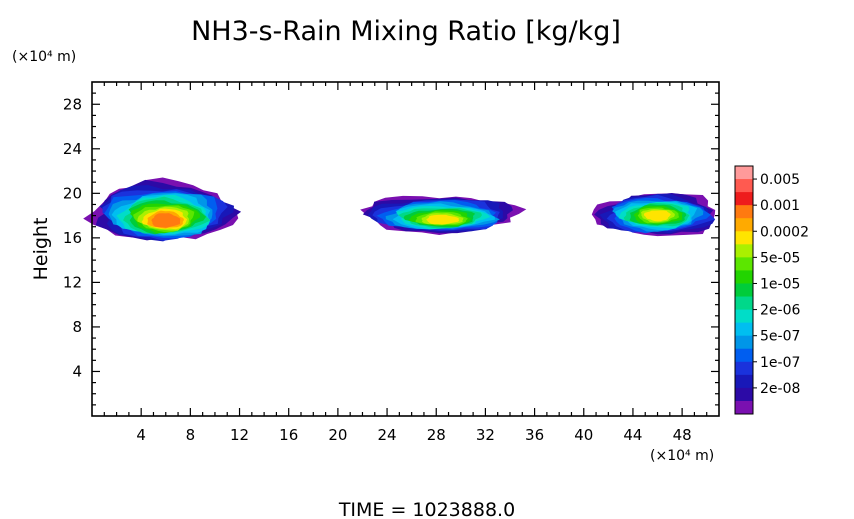 The image size is (854, 519). What do you see at coordinates (780, 311) in the screenshot?
I see `colorbar-label: 2e-06` at bounding box center [780, 311].